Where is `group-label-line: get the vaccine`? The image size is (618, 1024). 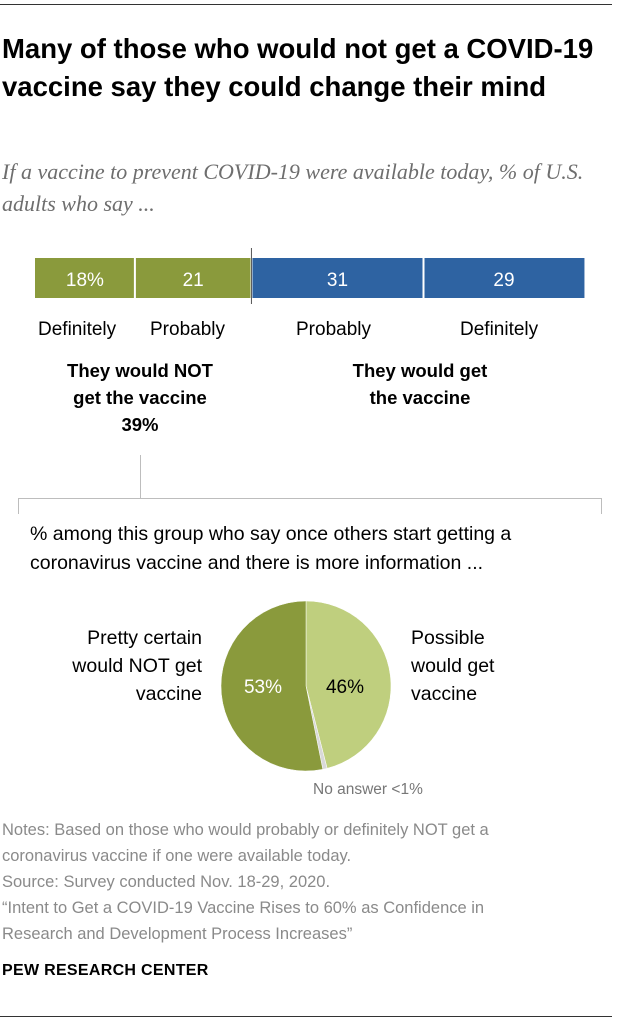
group-label-line: get the vaccine is located at coordinates (140, 397).